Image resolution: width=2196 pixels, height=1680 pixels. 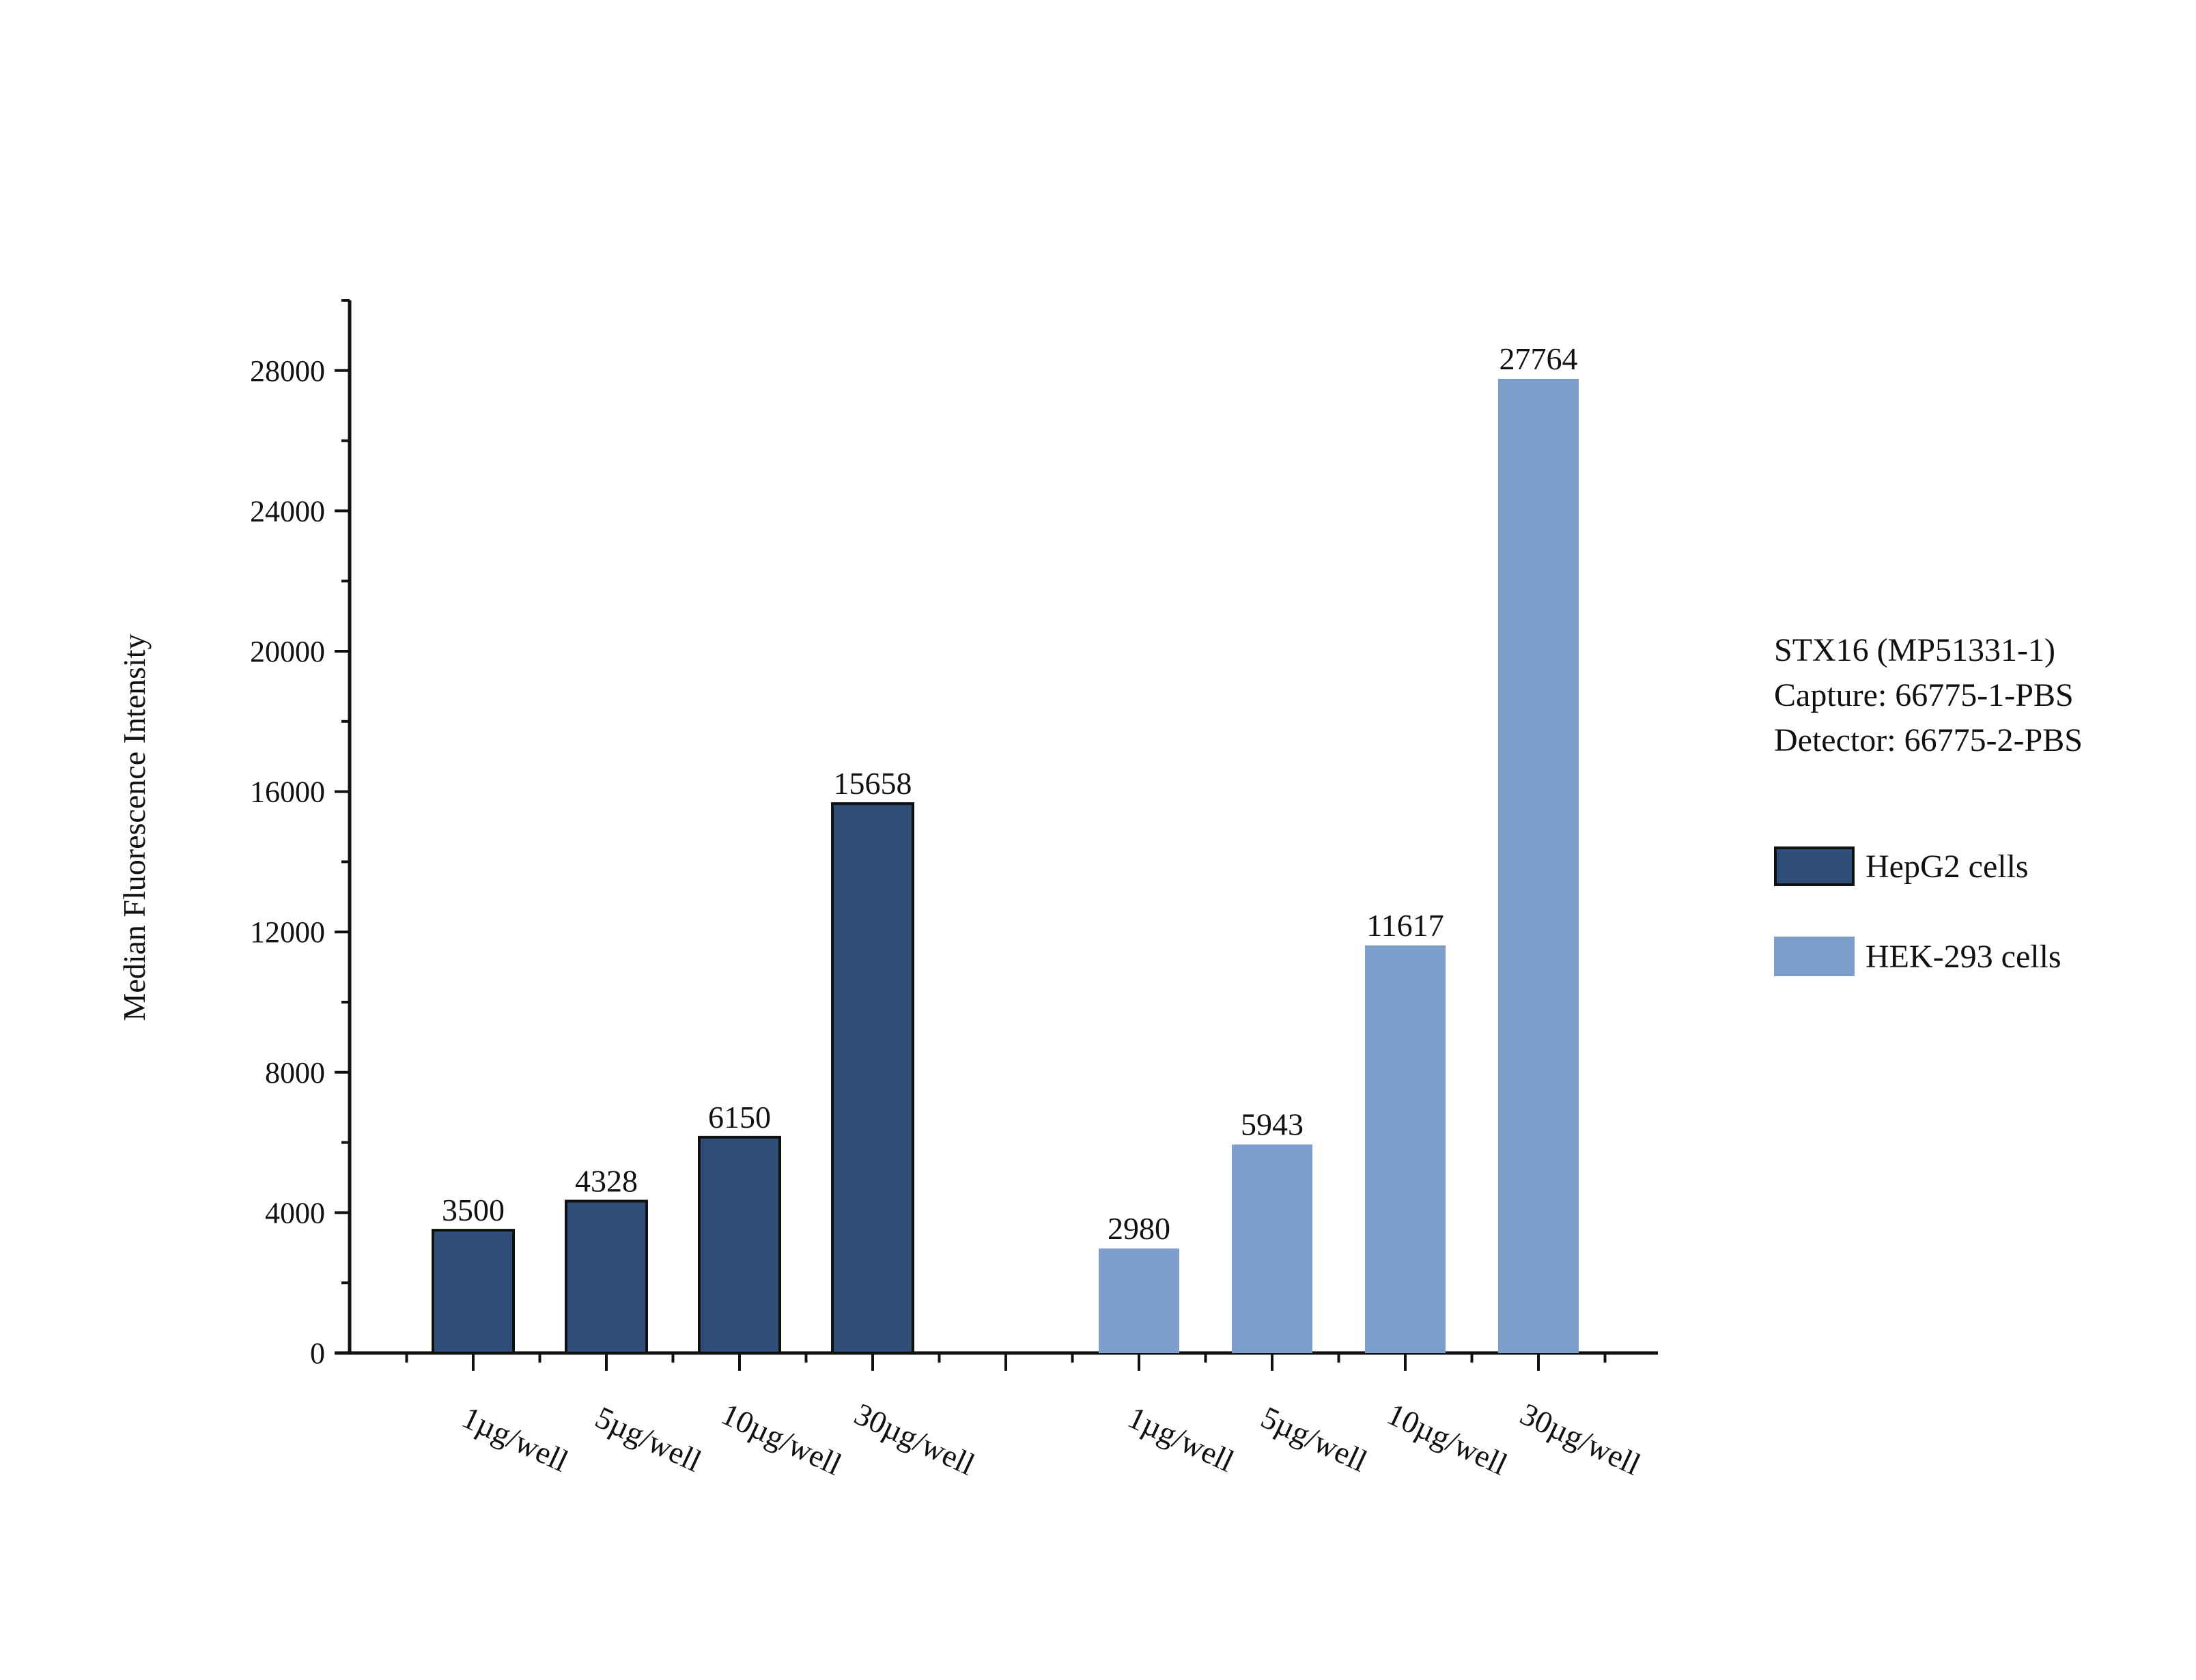 What do you see at coordinates (295, 1212) in the screenshot?
I see `y-tick-label: 4000` at bounding box center [295, 1212].